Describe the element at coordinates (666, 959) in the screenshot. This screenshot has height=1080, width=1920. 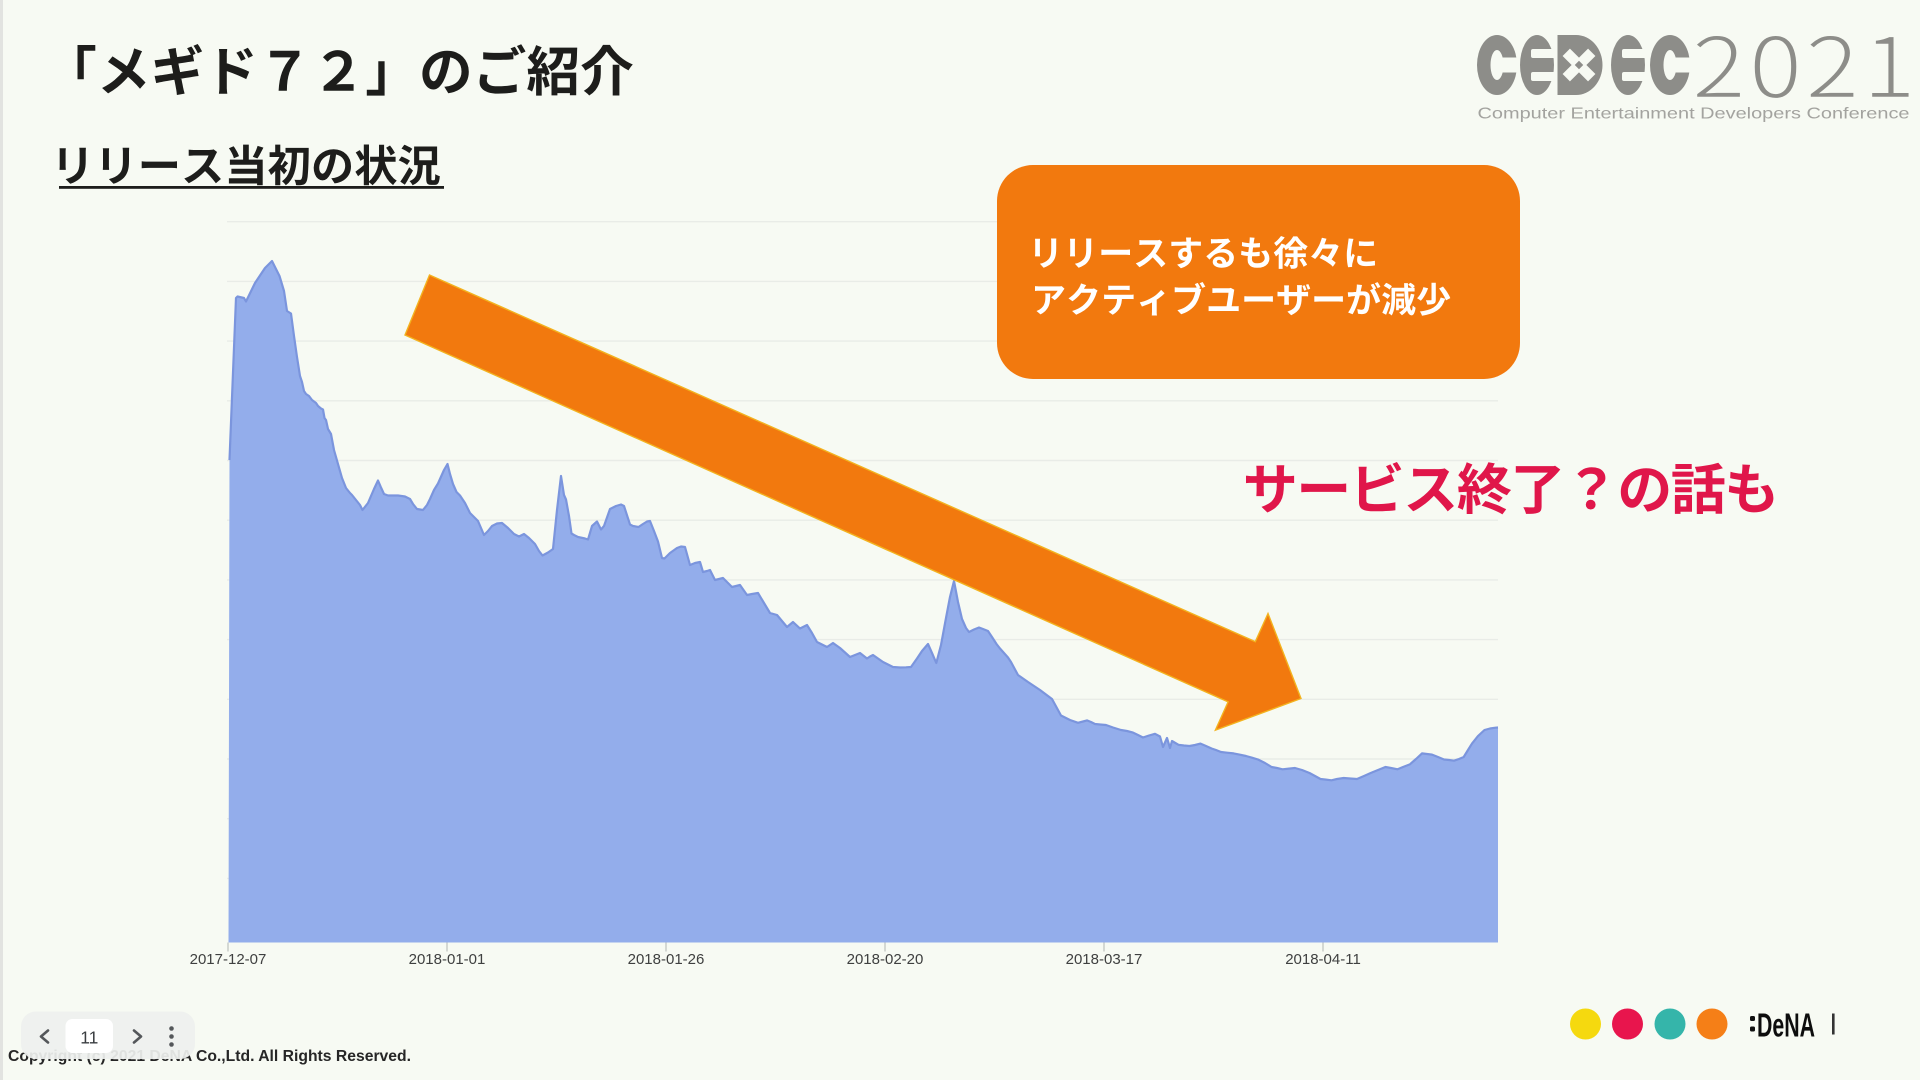
I see `svg-text: 2018-01-26` at that location.